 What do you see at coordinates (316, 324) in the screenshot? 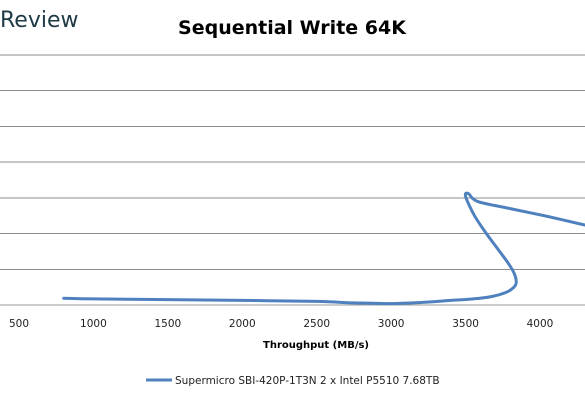
I see `x-tick-label: 2500` at bounding box center [316, 324].